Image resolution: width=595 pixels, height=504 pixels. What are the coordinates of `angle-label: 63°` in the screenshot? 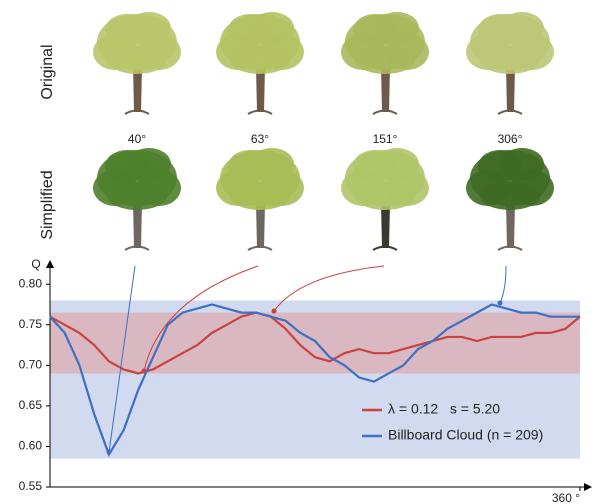 It's located at (260, 139).